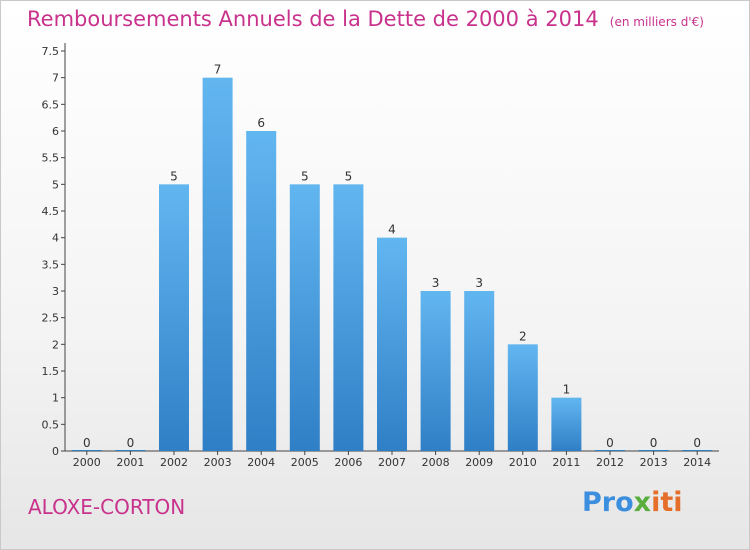 This screenshot has width=750, height=550. I want to click on y-tick-label: 3.5, so click(51, 264).